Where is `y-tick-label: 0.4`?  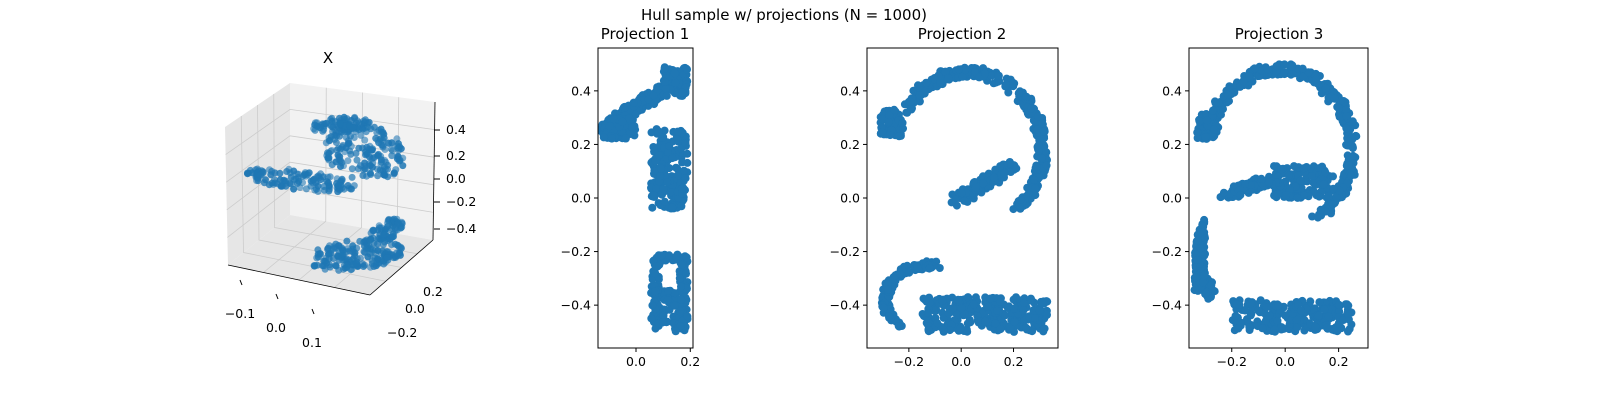 y-tick-label: 0.4 is located at coordinates (850, 90).